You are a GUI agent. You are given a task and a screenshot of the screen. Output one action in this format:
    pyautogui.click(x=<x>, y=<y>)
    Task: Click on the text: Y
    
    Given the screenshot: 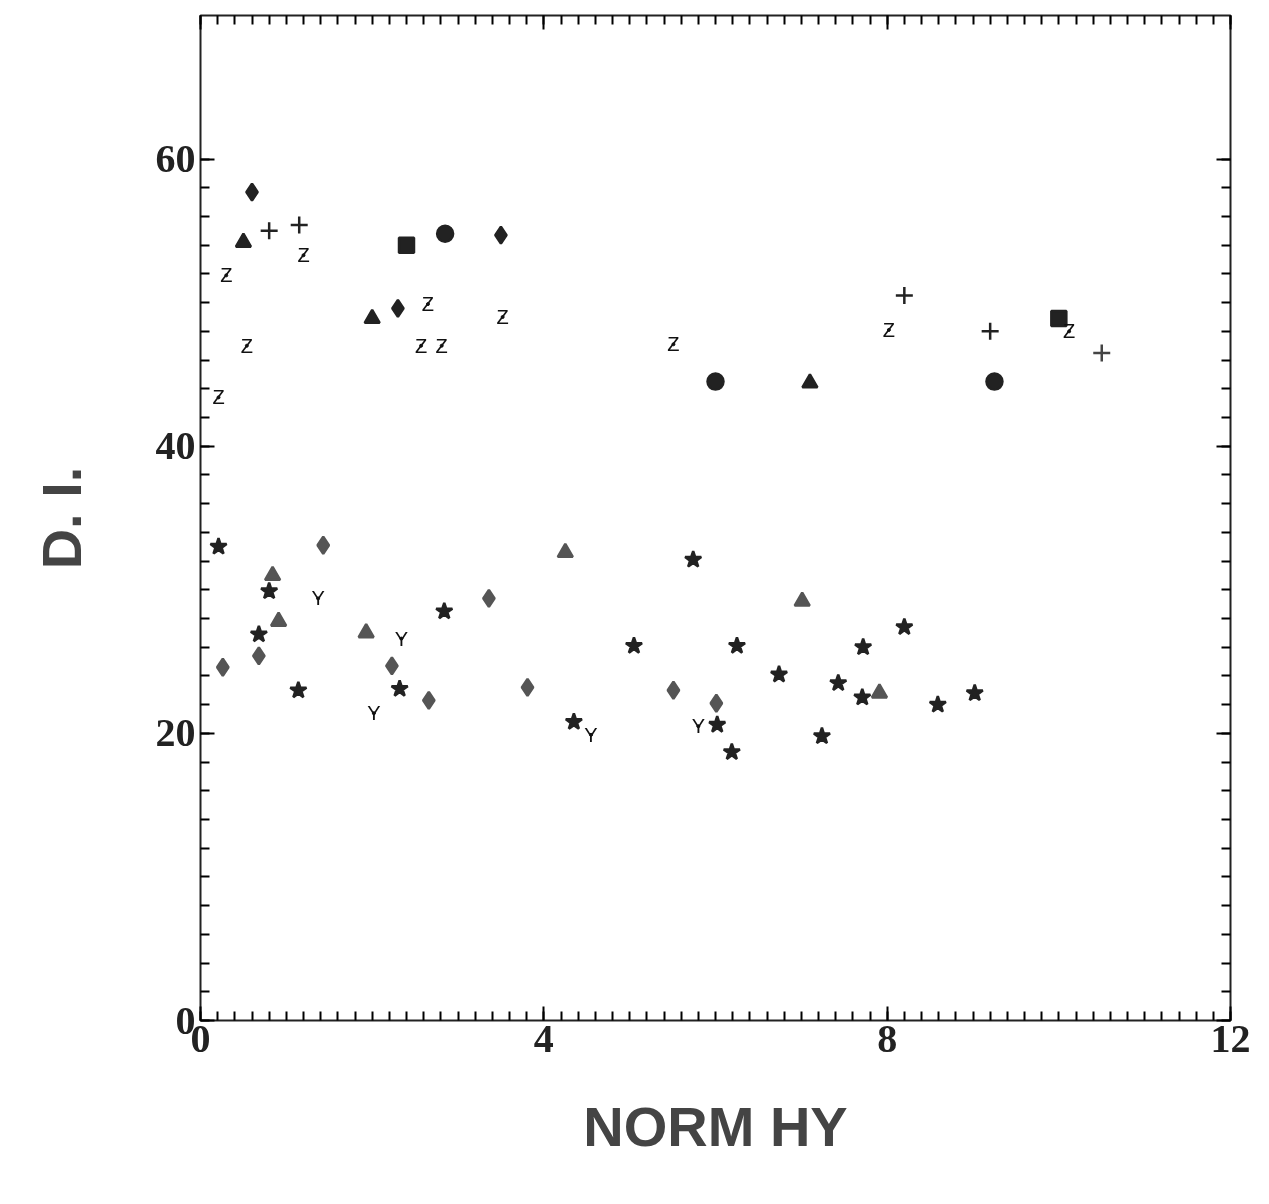 What is the action you would take?
    pyautogui.click(x=401, y=638)
    